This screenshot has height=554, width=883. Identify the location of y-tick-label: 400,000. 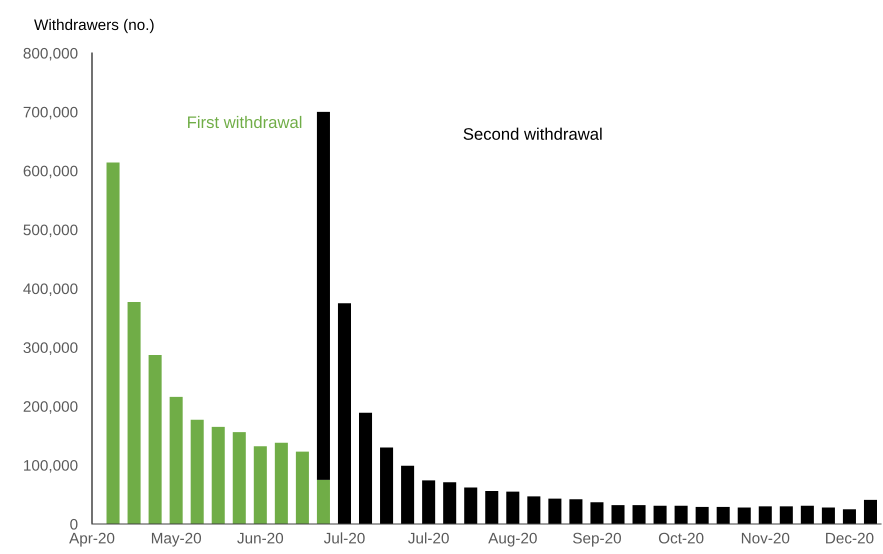
(50, 289).